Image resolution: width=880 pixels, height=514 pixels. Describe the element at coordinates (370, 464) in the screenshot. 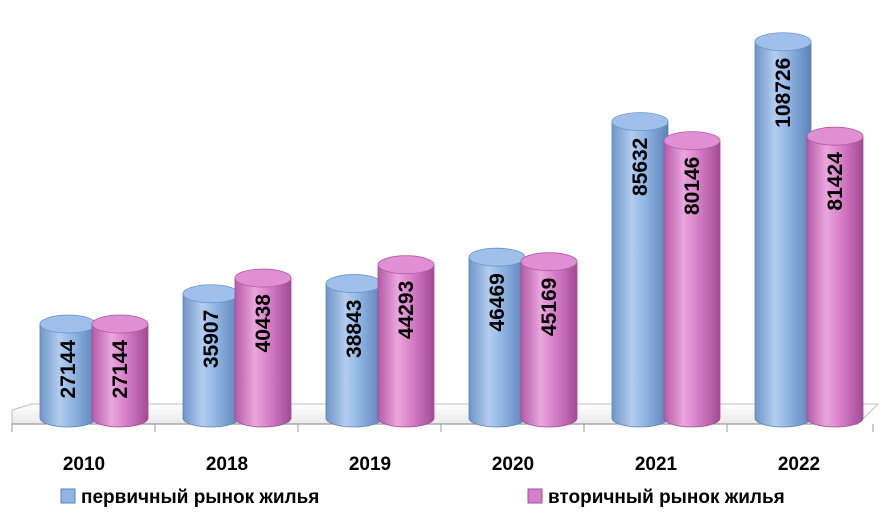

I see `x-tick-label-2019: 2019` at that location.